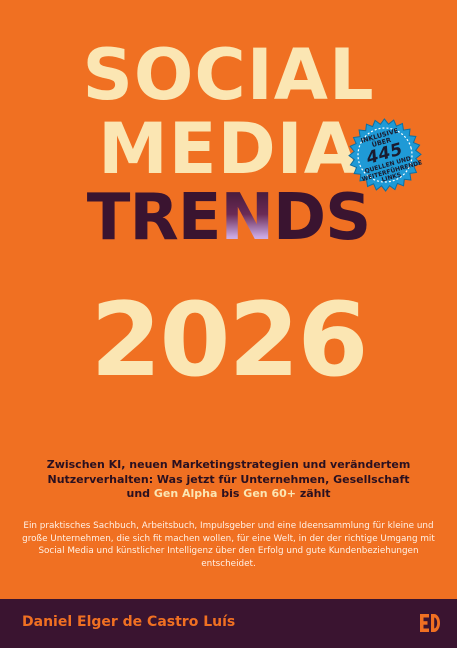 The width and height of the screenshot is (457, 648). Describe the element at coordinates (269, 493) in the screenshot. I see `subtitle-highlight-gen-60: Gen 60+` at that location.